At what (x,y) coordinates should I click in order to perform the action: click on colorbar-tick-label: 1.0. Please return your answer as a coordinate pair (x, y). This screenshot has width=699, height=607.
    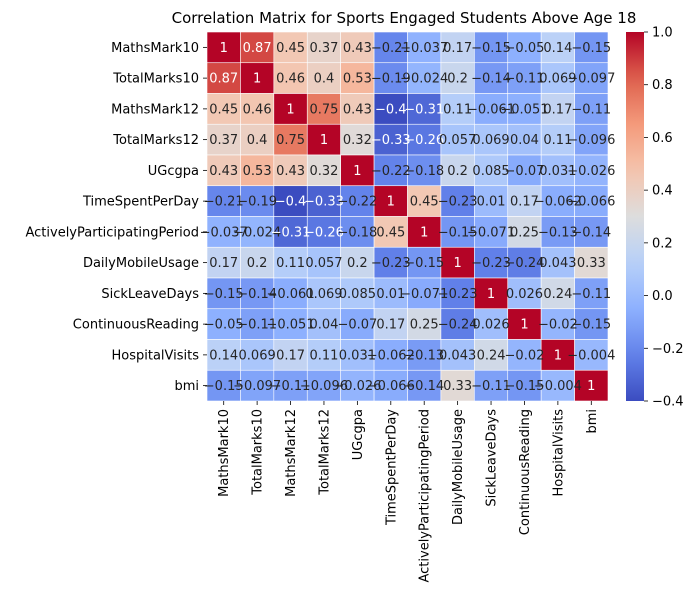
    Looking at the image, I should click on (662, 33).